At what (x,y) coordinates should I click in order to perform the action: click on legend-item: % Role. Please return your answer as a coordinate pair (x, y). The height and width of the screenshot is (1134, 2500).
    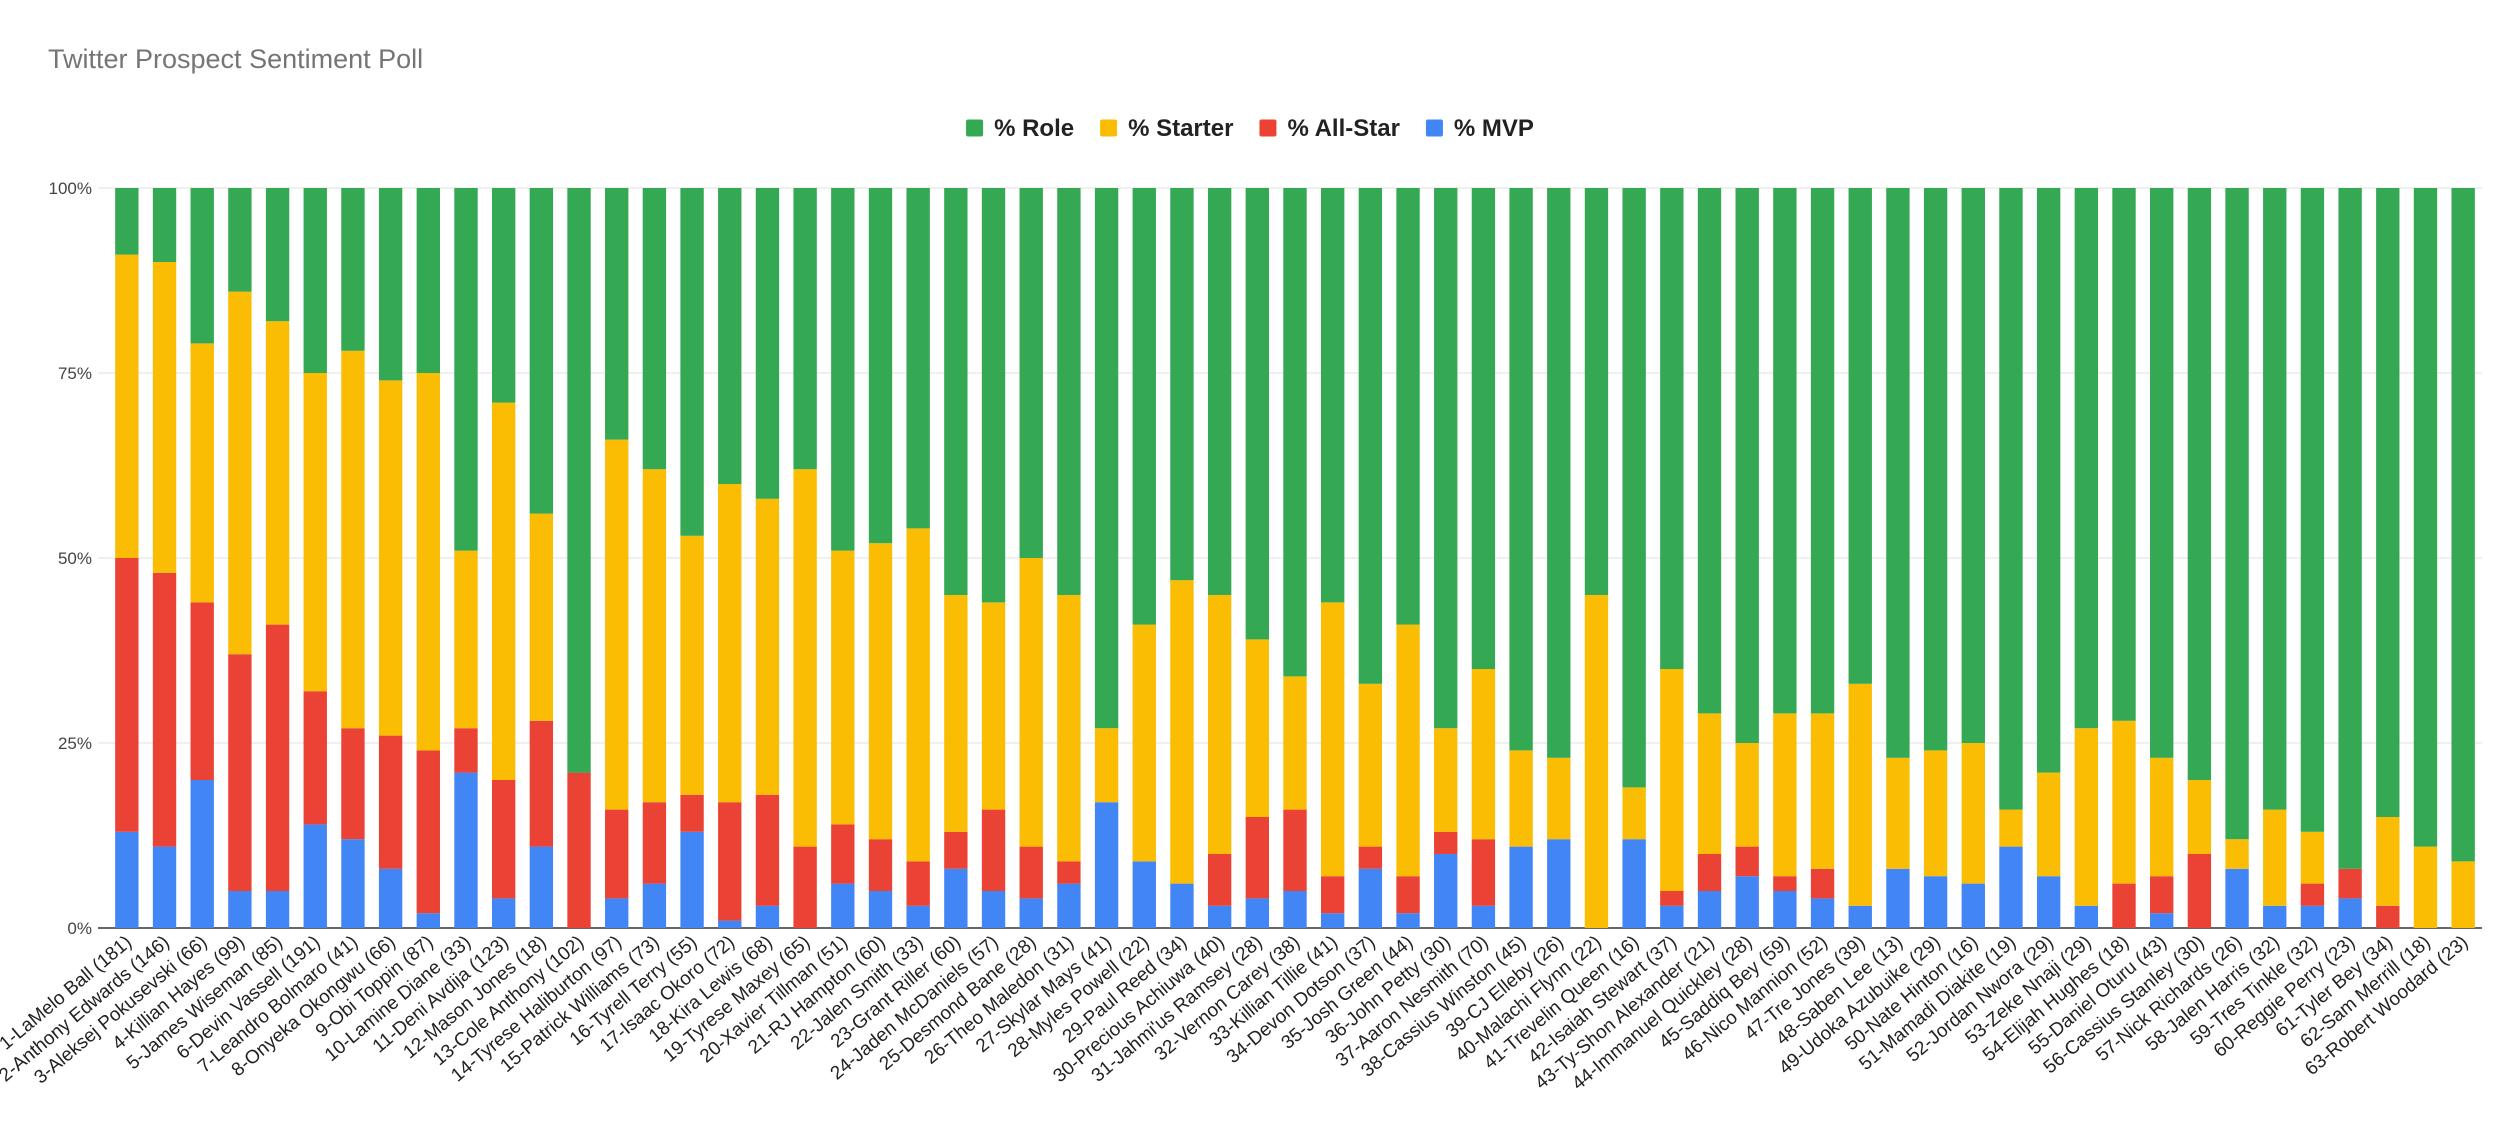
    Looking at the image, I should click on (1020, 128).